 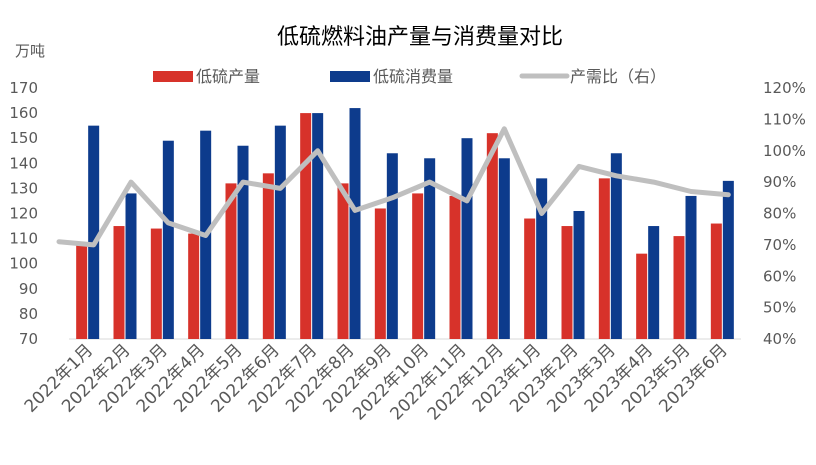 I want to click on legend-label: 产需比（右）, so click(x=618, y=76).